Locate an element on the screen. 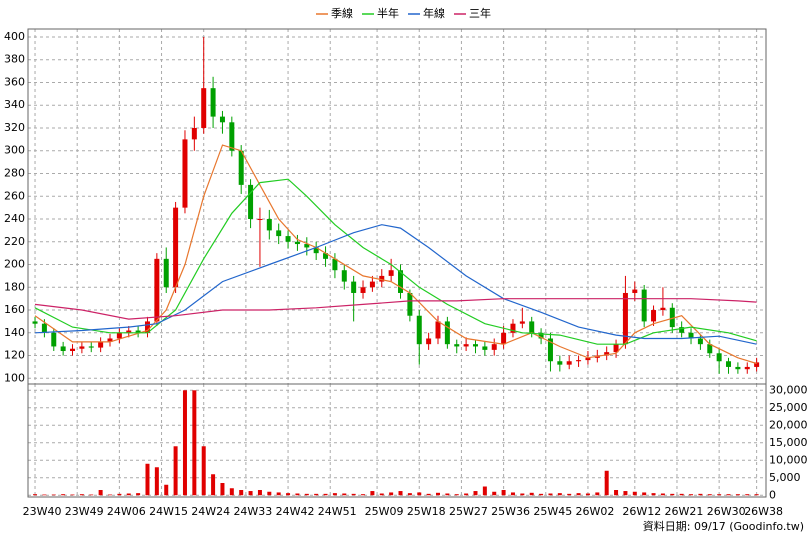  y-tick-label: 340 is located at coordinates (14, 104).